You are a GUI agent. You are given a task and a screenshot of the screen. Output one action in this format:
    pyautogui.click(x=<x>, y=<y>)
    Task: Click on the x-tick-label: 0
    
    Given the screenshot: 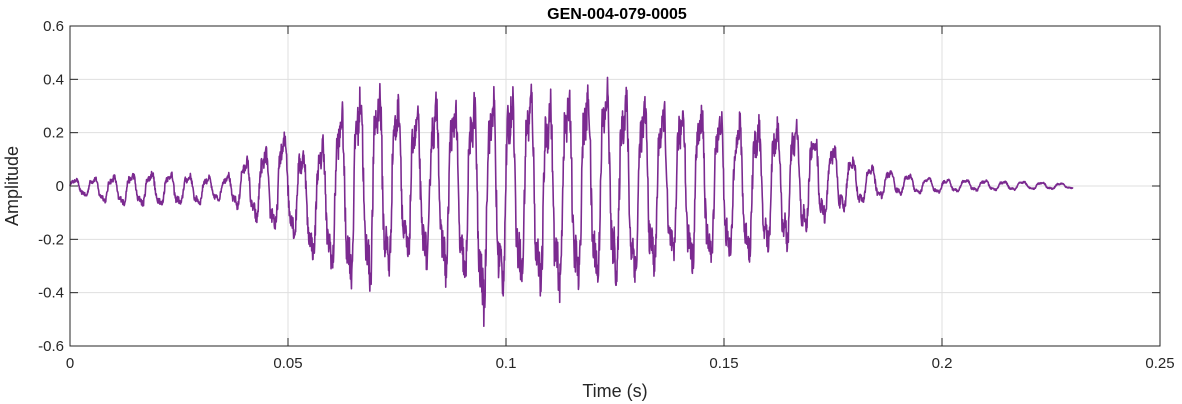 What is the action you would take?
    pyautogui.click(x=70, y=363)
    